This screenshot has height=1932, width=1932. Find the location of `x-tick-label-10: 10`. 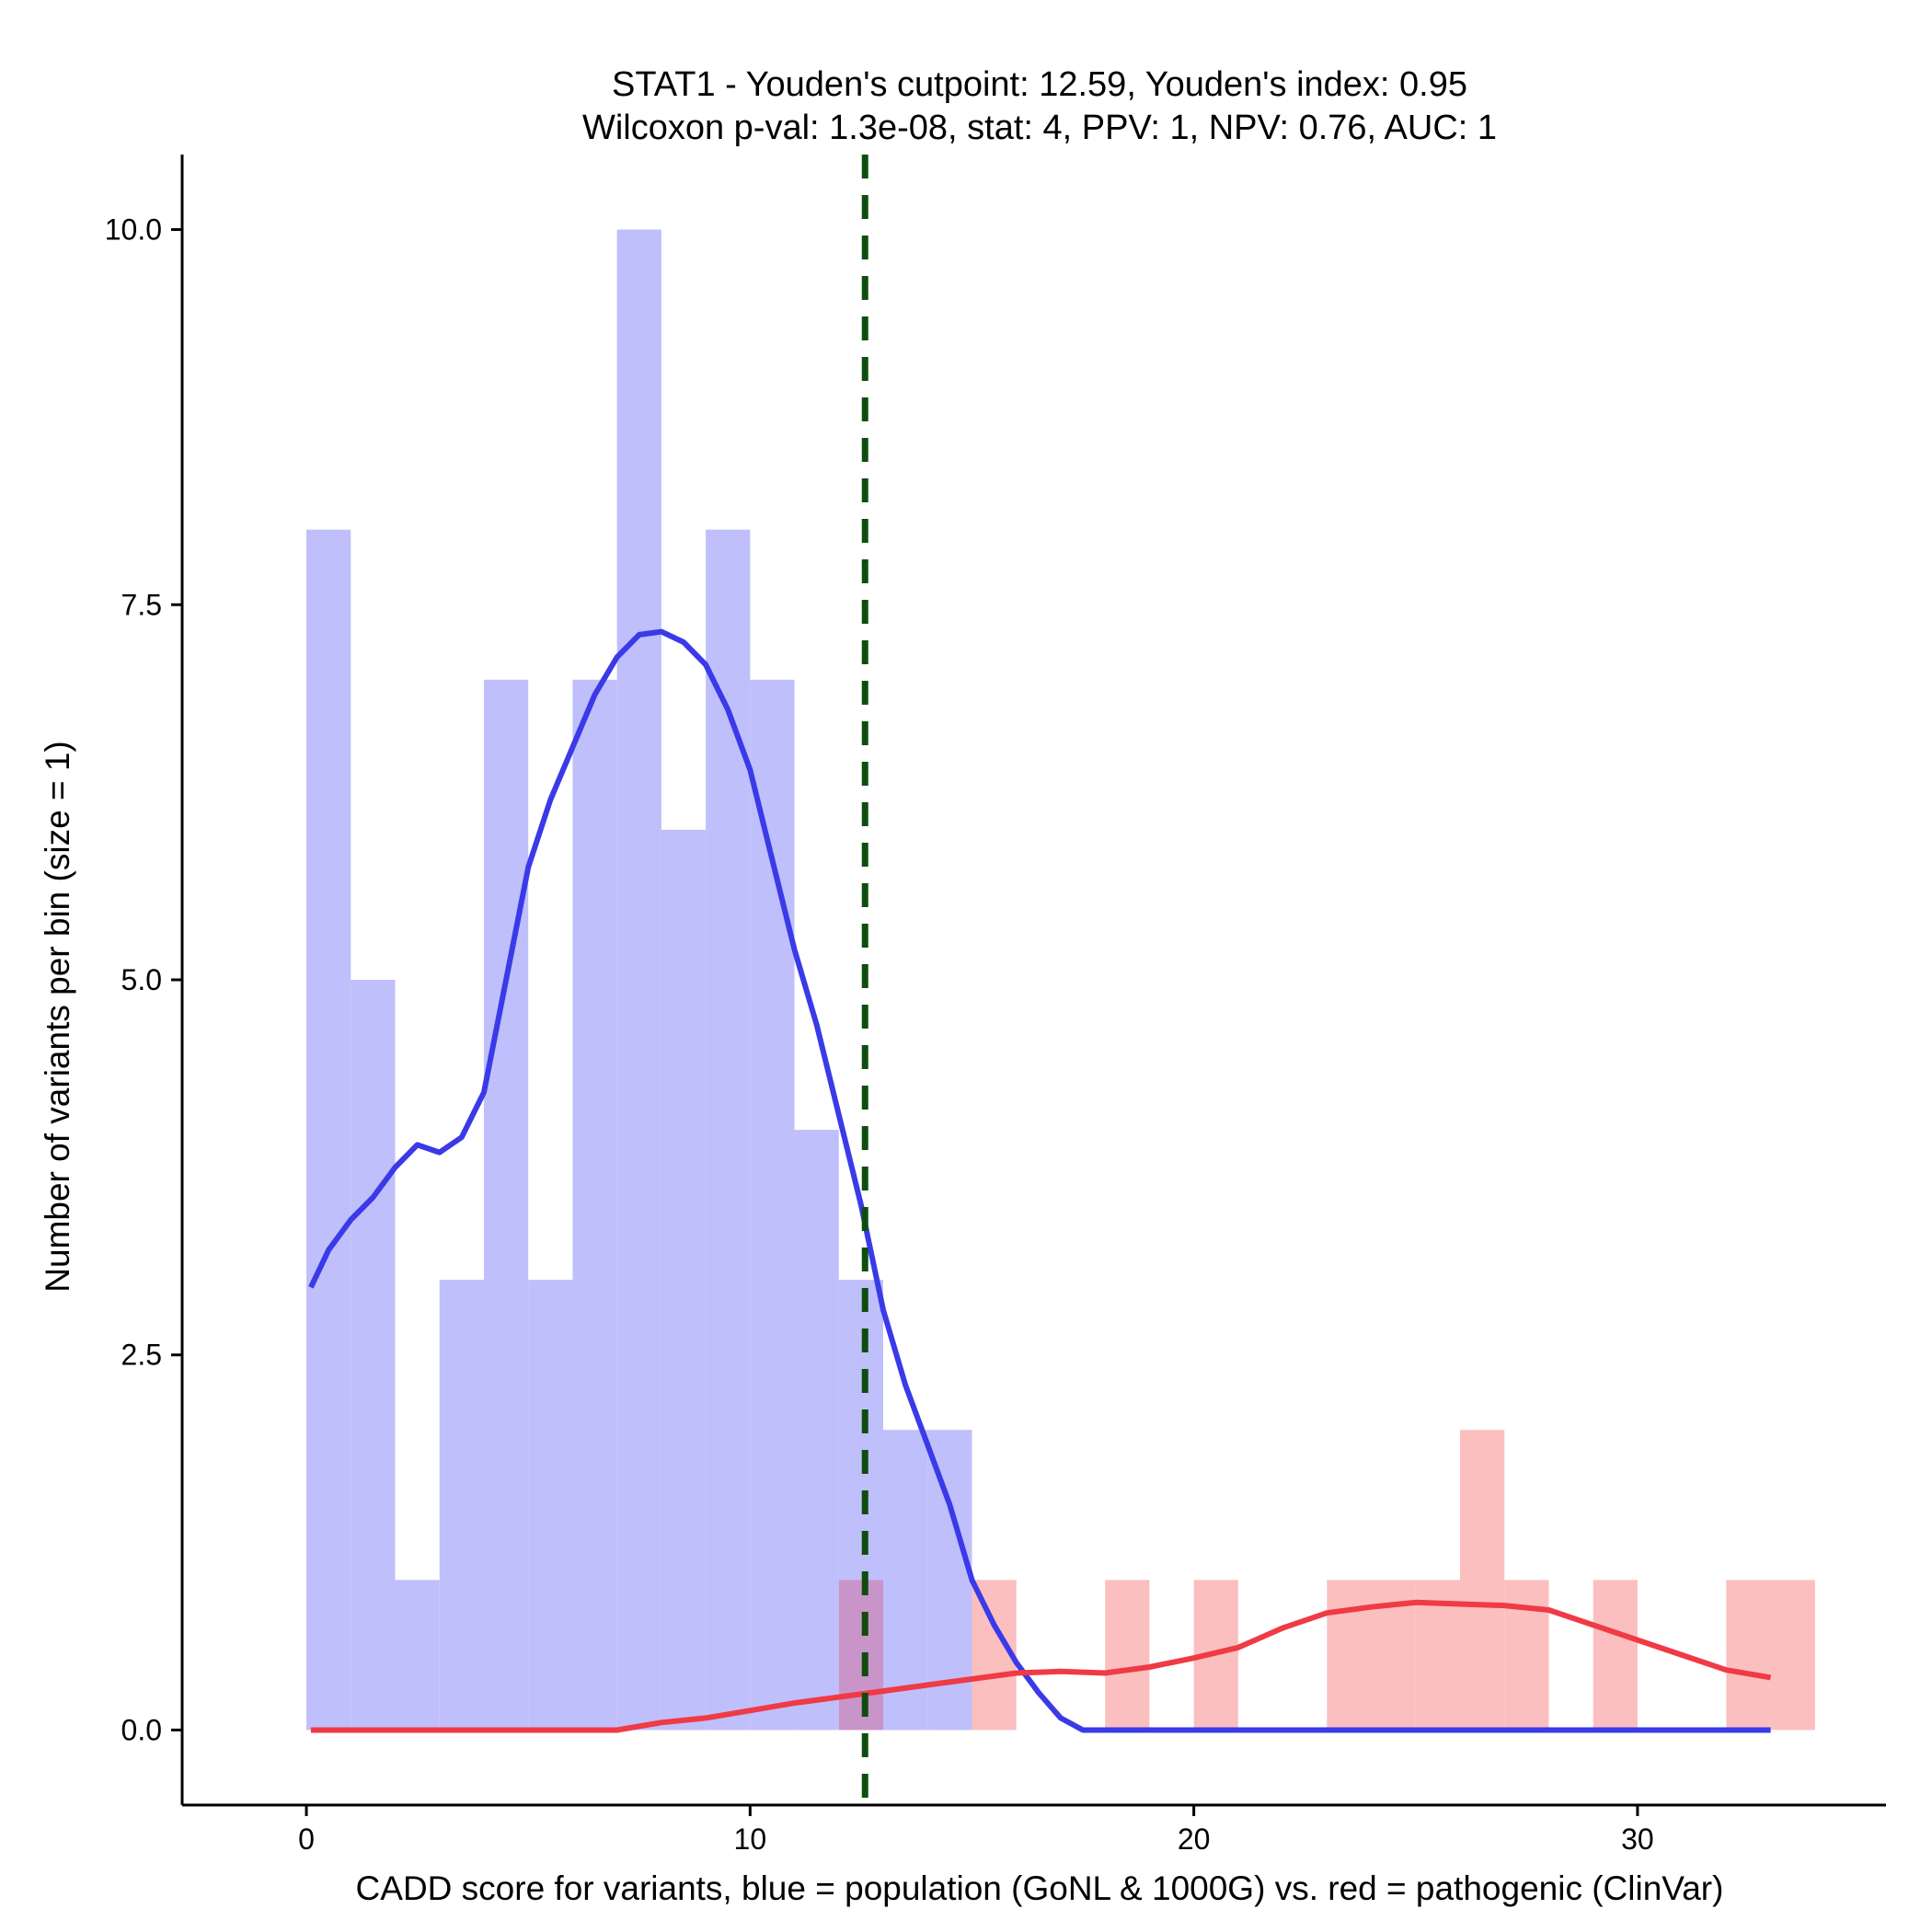

x-tick-label-10: 10 is located at coordinates (750, 1839).